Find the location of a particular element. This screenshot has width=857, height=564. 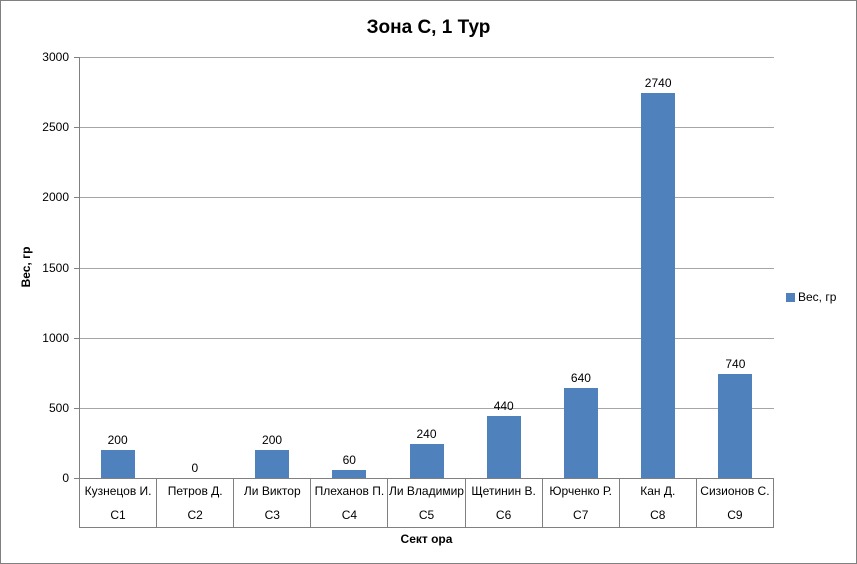

category-cell: Щетинин В. C6 is located at coordinates (504, 503).